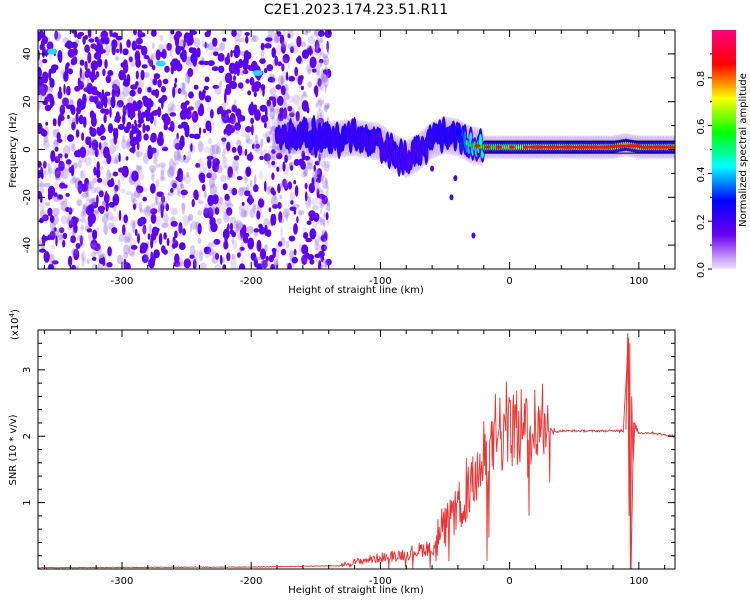  I want to click on colorbar-axes: 0.0 0.2 0.4 0.6 0.8, so click(704, 165).